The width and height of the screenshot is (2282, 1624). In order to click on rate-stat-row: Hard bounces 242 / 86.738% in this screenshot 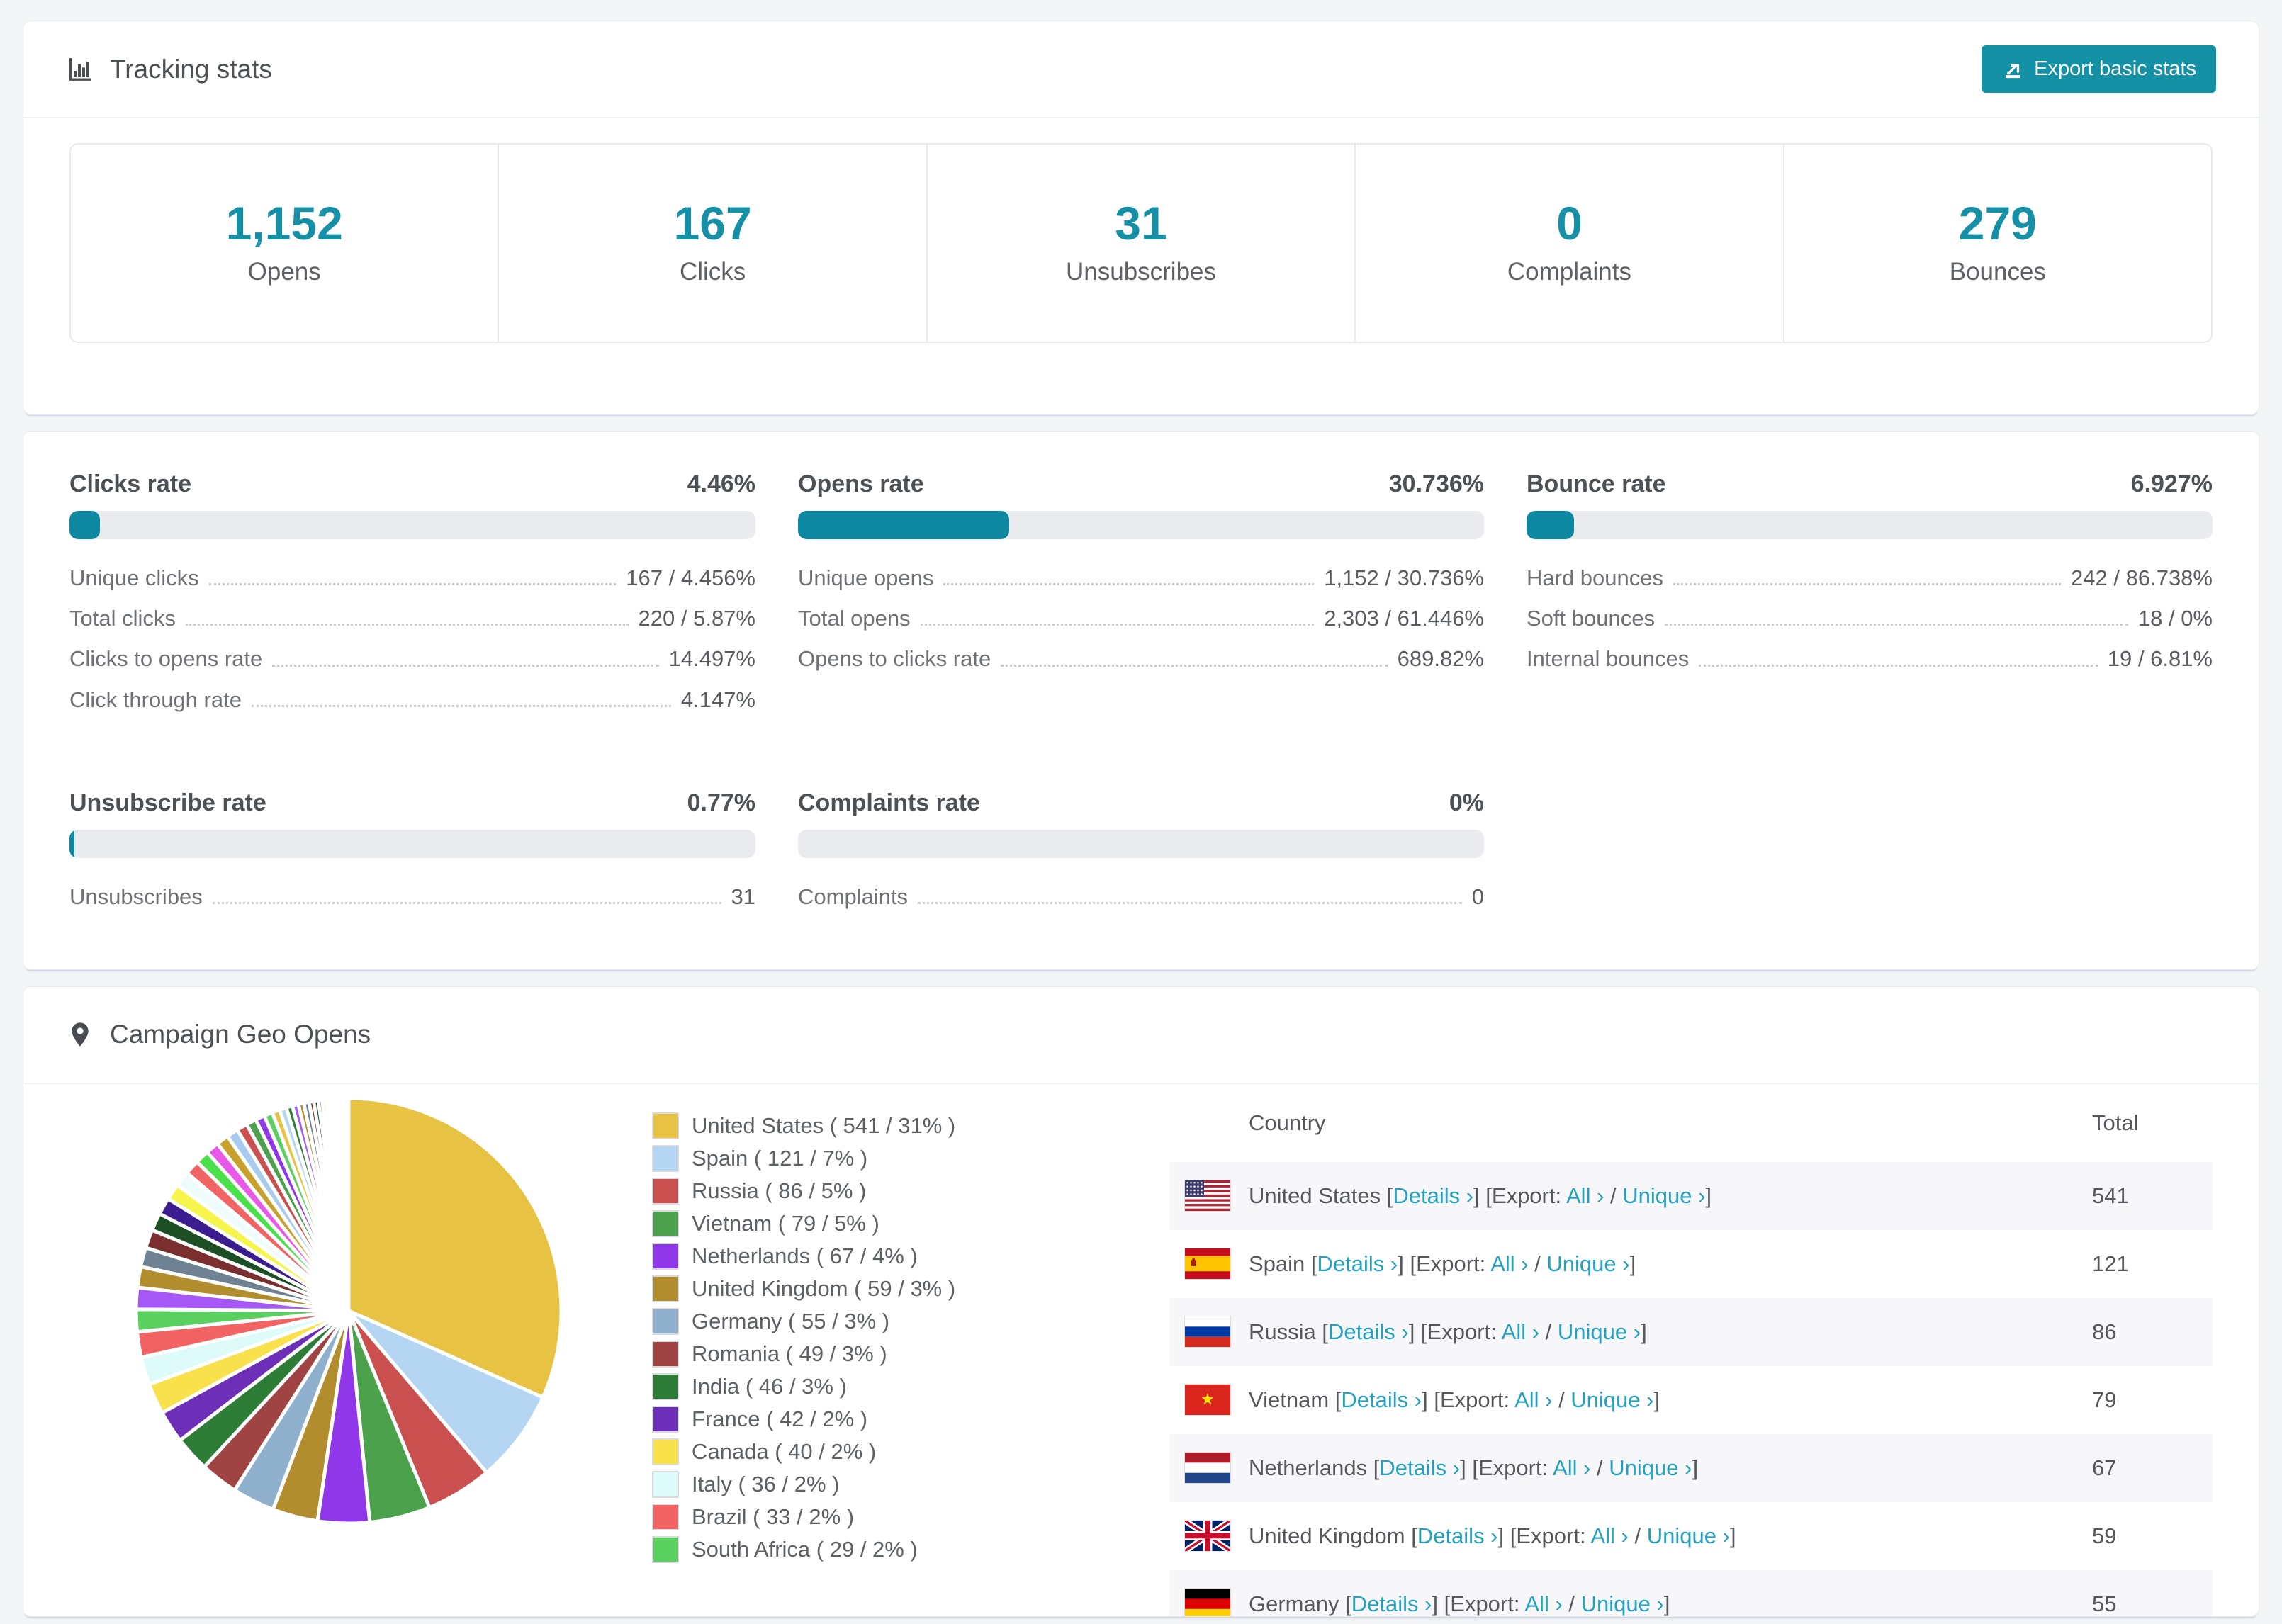, I will do `click(1870, 578)`.